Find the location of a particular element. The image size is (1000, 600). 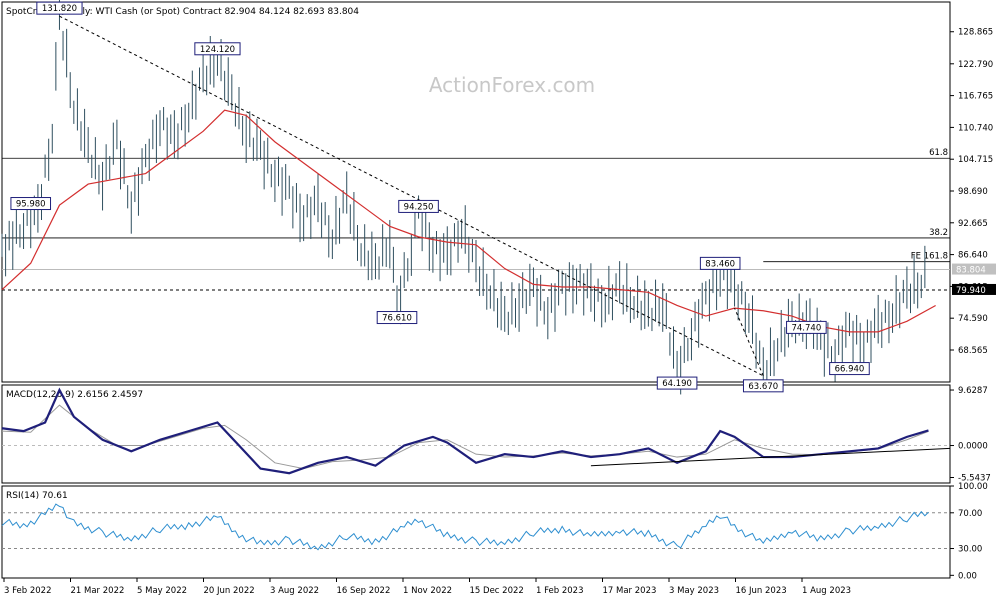

support-level-badge is located at coordinates (974, 289).